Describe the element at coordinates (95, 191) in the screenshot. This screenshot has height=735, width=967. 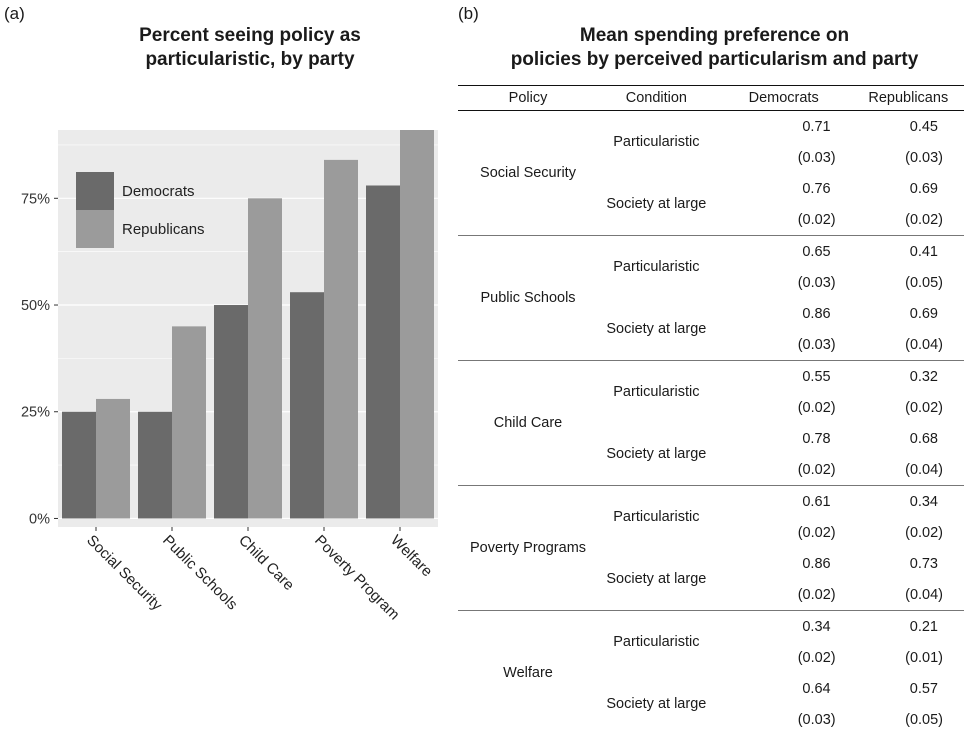
I see `legend-swatch-democrats` at that location.